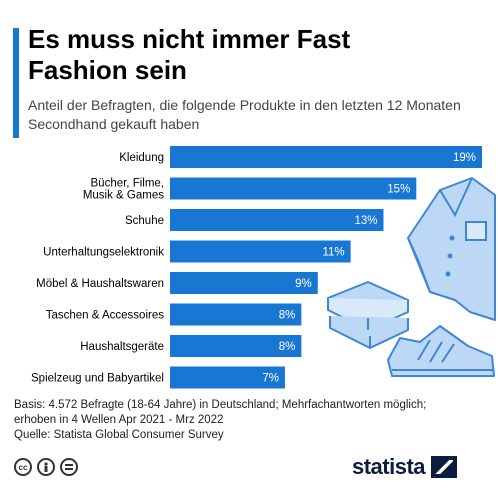 This screenshot has width=498, height=498. I want to click on bar-value-label-0: 19%, so click(464, 158).